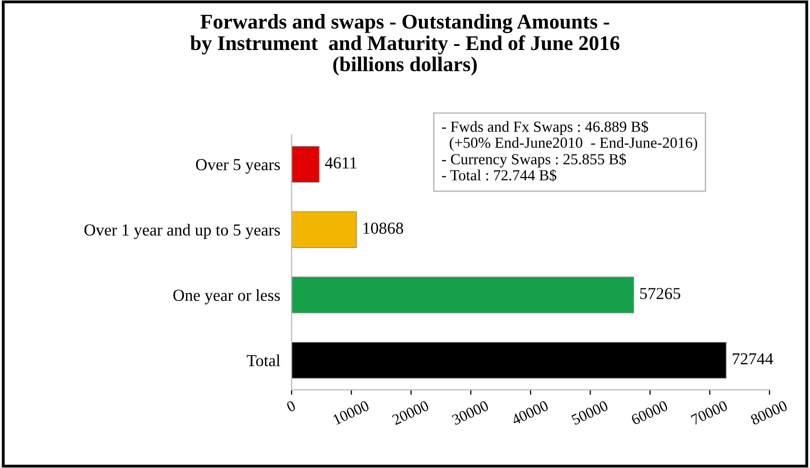  I want to click on data-label: 10868, so click(384, 228).